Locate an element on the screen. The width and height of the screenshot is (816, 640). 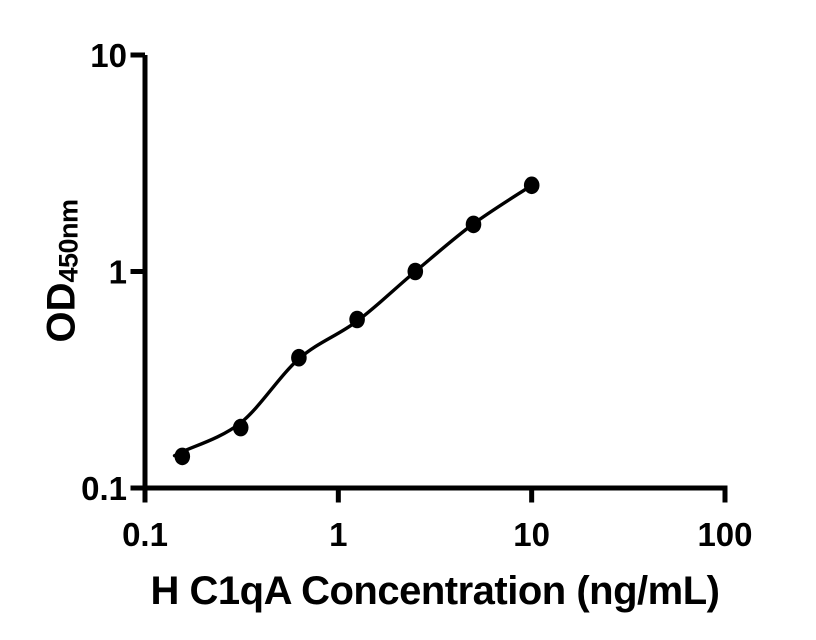
y-axis-title-subscript: 450nm is located at coordinates (68, 241).